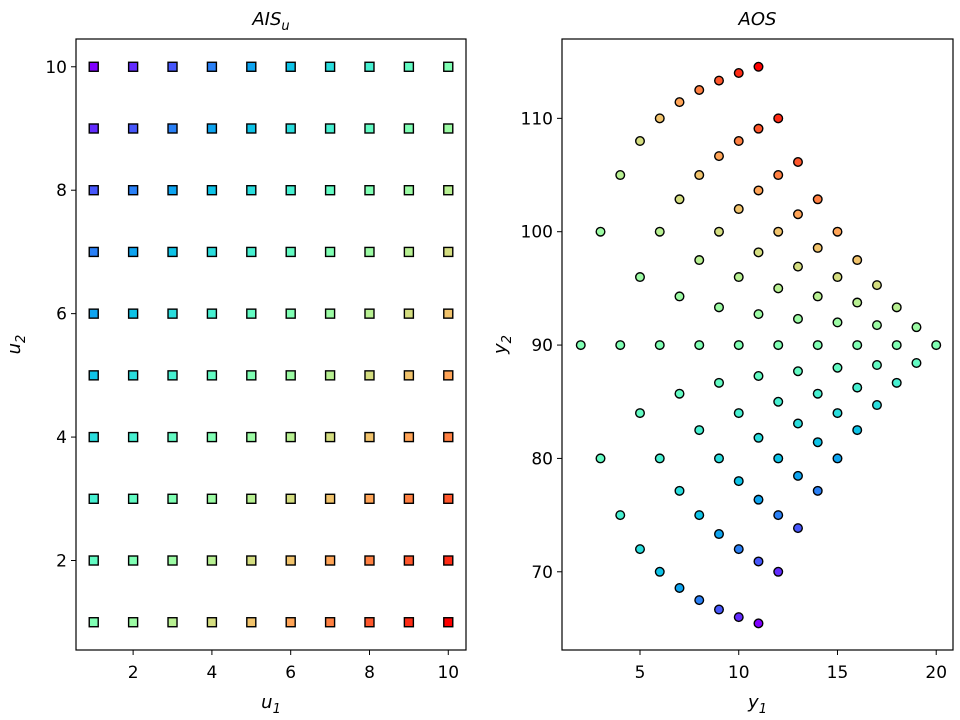 Image resolution: width=960 pixels, height=720 pixels. Describe the element at coordinates (266, 19) in the screenshot. I see `chart-title-text: AIS` at that location.